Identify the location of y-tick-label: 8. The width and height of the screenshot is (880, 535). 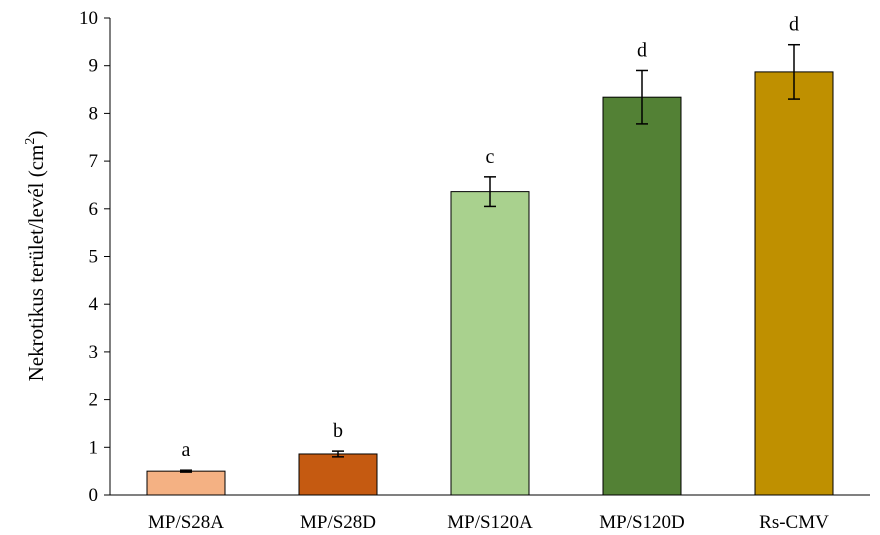
(94, 113).